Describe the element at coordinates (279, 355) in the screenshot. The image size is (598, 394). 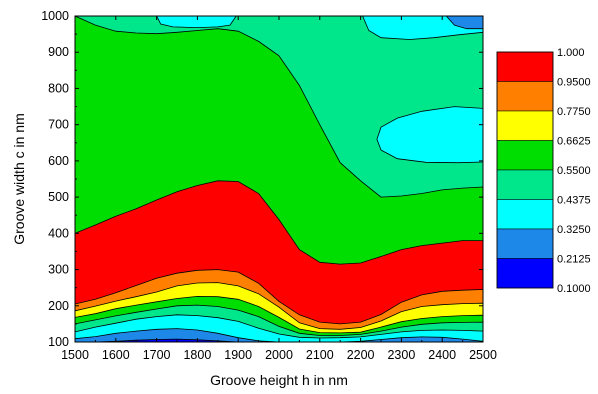
I see `x-tick-label: 2000` at that location.